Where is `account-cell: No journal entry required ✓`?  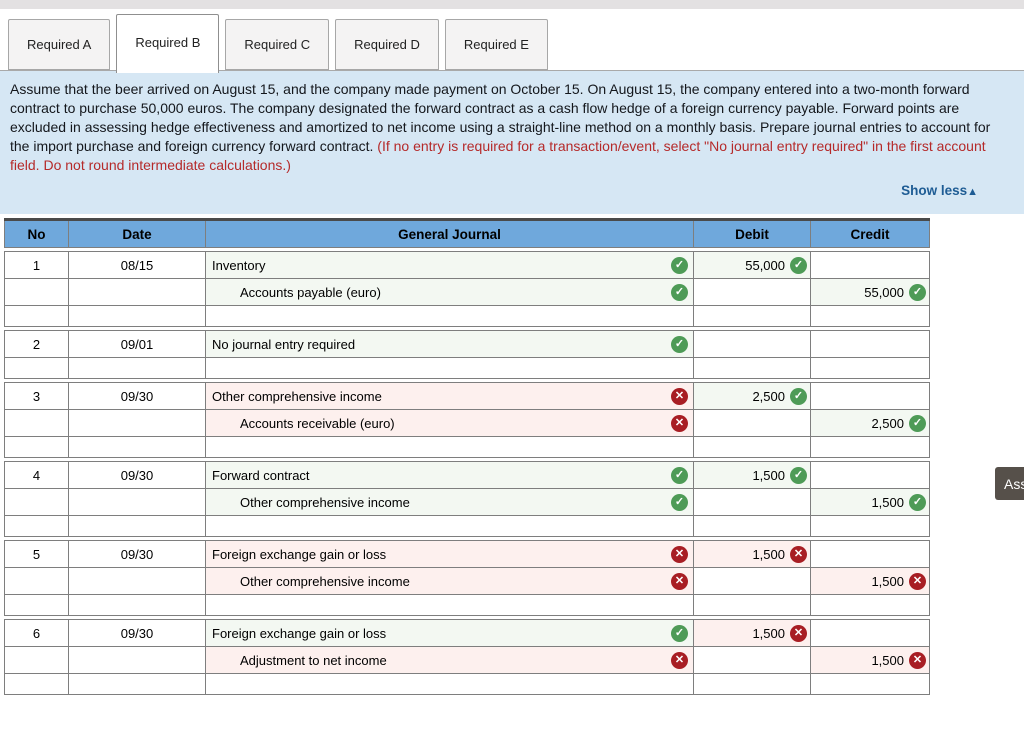
account-cell: No journal entry required ✓ is located at coordinates (449, 344).